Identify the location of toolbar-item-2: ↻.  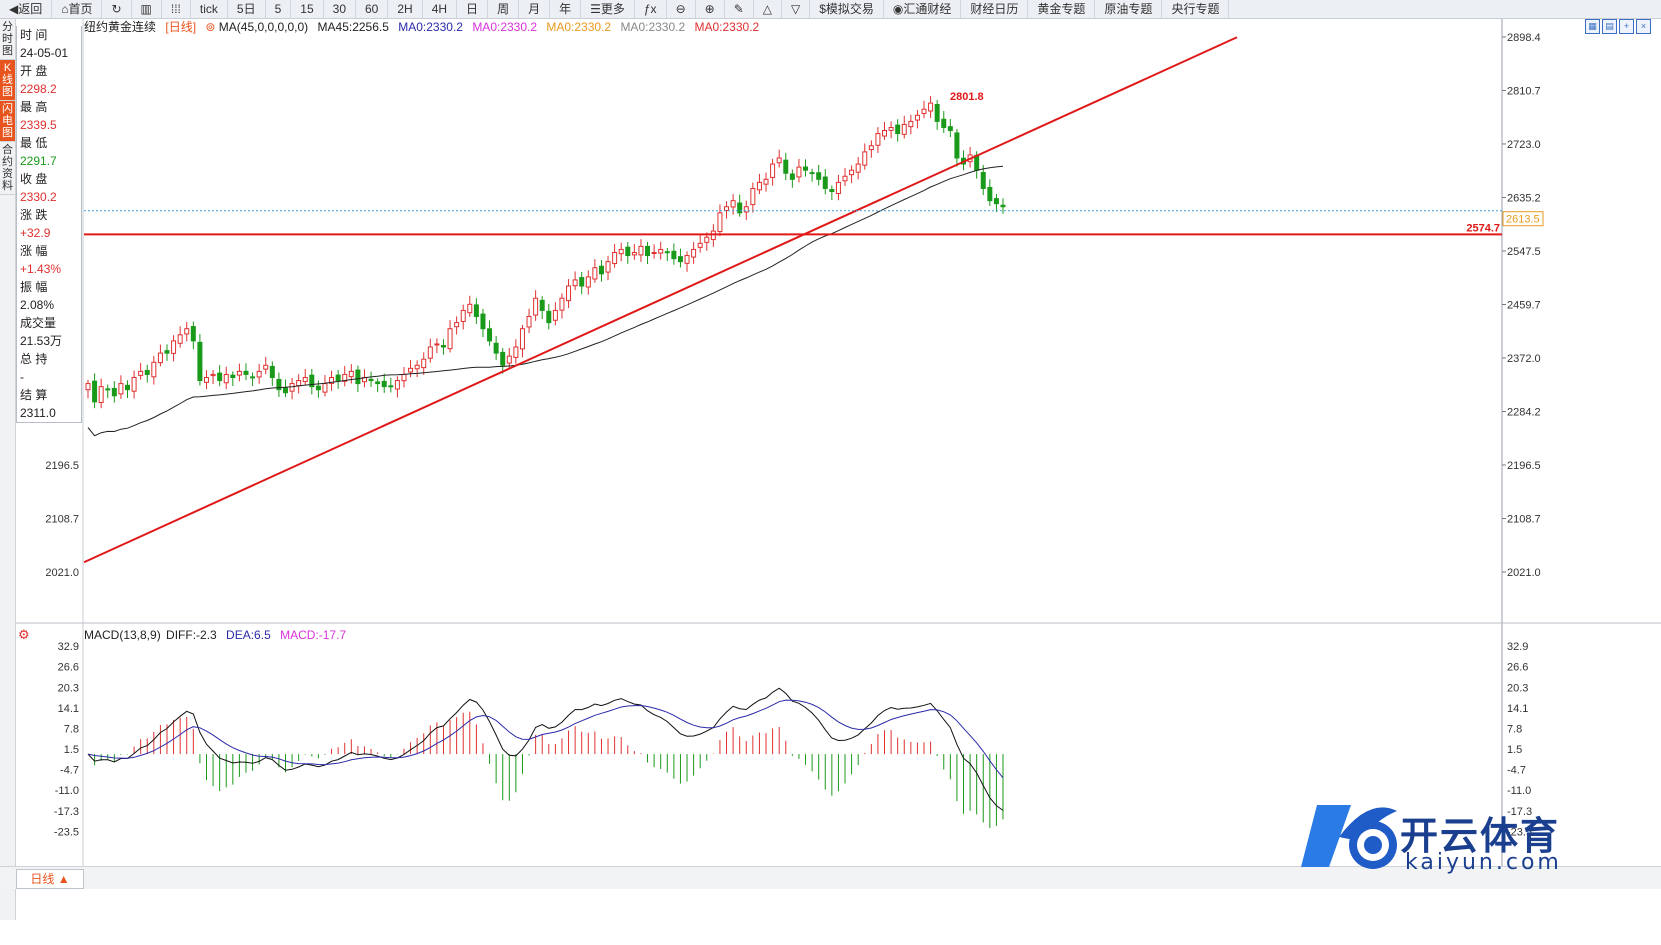
(117, 9).